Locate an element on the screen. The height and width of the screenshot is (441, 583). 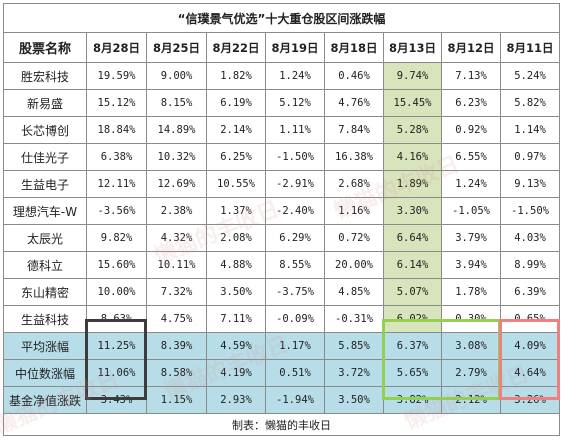
column-header-date: 8月18日 is located at coordinates (354, 47).